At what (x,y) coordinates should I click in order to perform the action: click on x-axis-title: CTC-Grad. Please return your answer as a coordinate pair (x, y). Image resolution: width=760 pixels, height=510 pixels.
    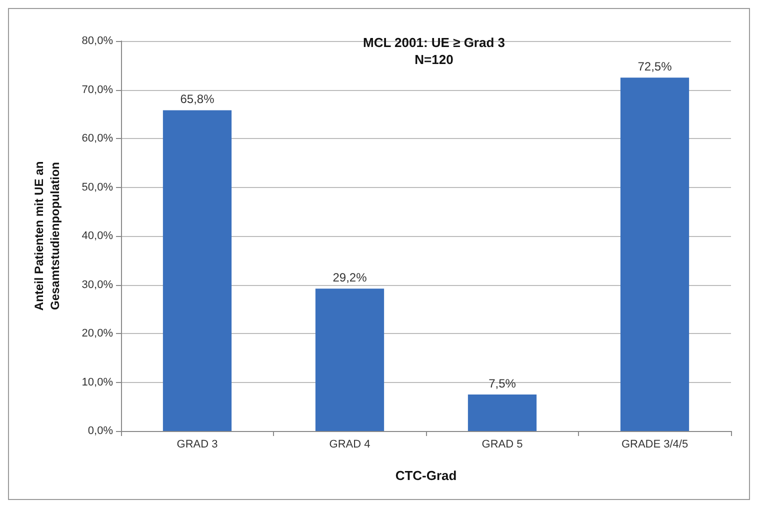
    Looking at the image, I should click on (426, 475).